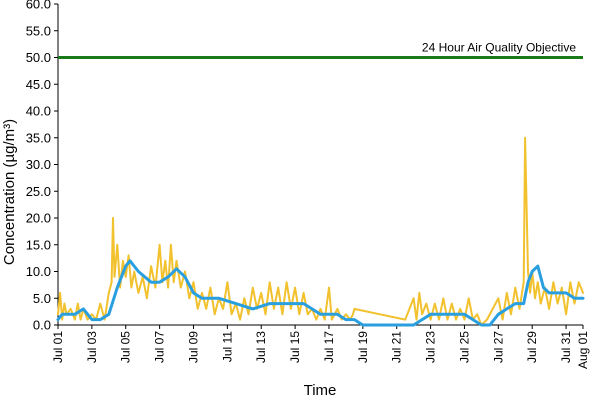  What do you see at coordinates (42, 325) in the screenshot?
I see `y-tick-label: 0.0` at bounding box center [42, 325].